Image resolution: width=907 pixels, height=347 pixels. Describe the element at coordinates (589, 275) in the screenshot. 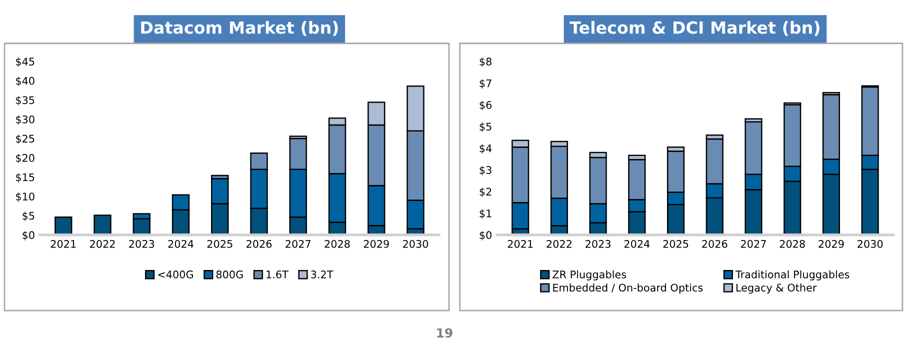

I see `legend-label: ZR Pluggables` at that location.